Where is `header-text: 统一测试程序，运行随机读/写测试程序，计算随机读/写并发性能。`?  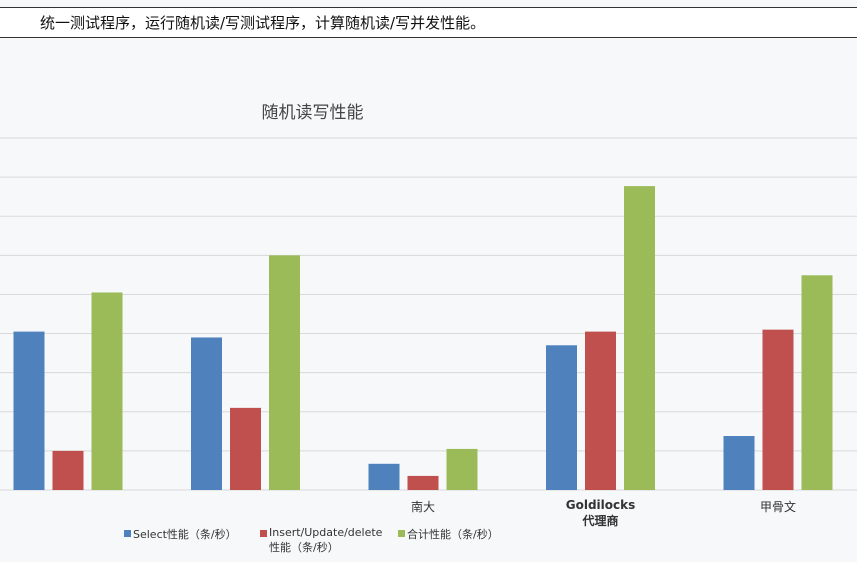 header-text: 统一测试程序，运行随机读/写测试程序，计算随机读/写并发性能。 is located at coordinates (428, 22).